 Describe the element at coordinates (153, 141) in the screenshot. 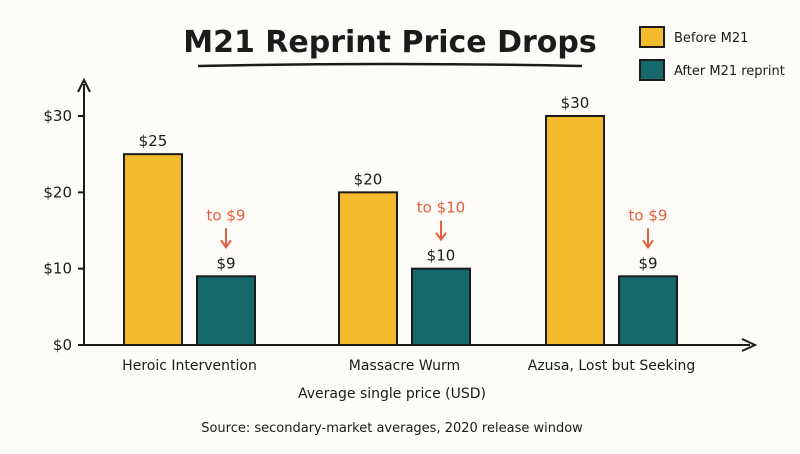

I see `value-label: $25` at that location.